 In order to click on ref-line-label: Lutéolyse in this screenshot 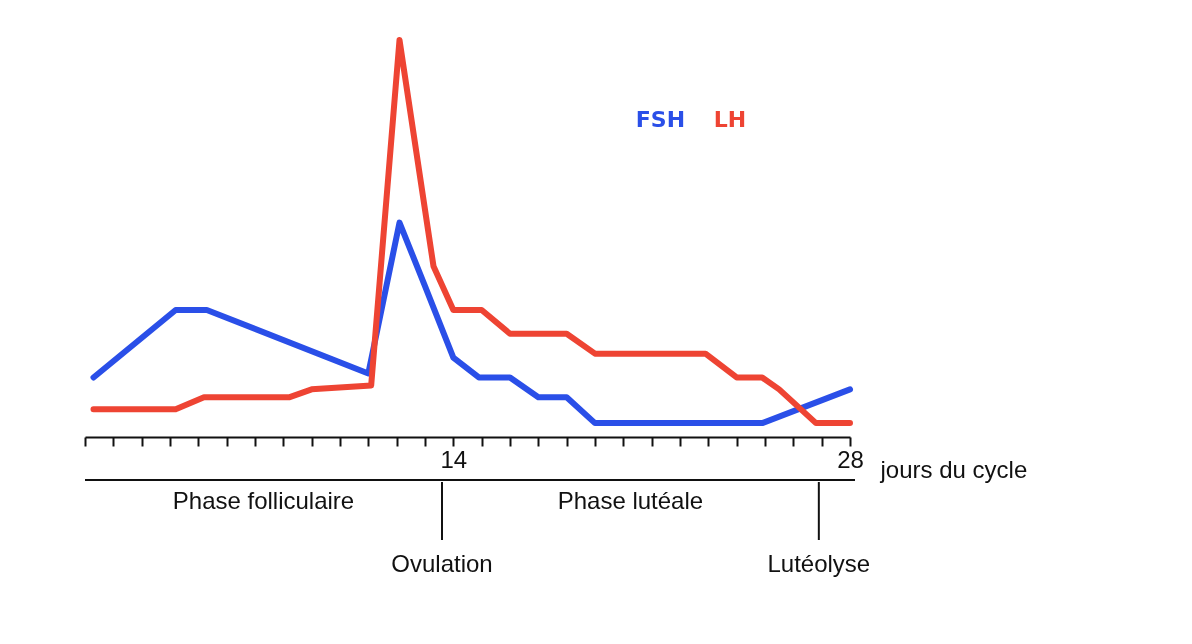, I will do `click(819, 563)`.